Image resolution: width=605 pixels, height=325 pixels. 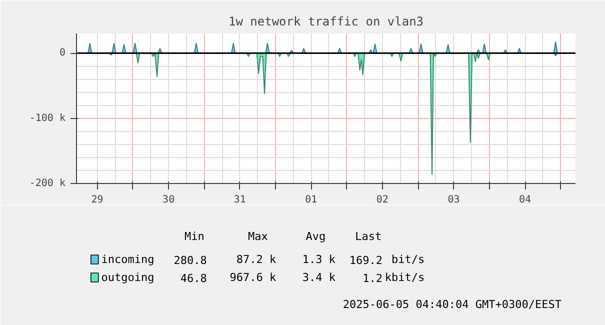 What do you see at coordinates (256, 259) in the screenshot?
I see `text: 87.2 k` at bounding box center [256, 259].